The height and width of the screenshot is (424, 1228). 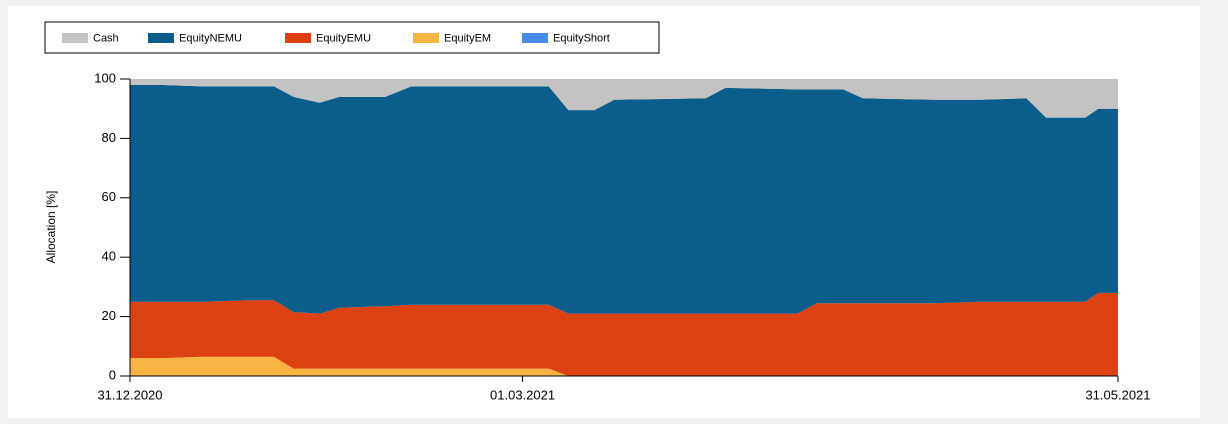 What do you see at coordinates (343, 38) in the screenshot?
I see `legend-label: EquityEMU` at bounding box center [343, 38].